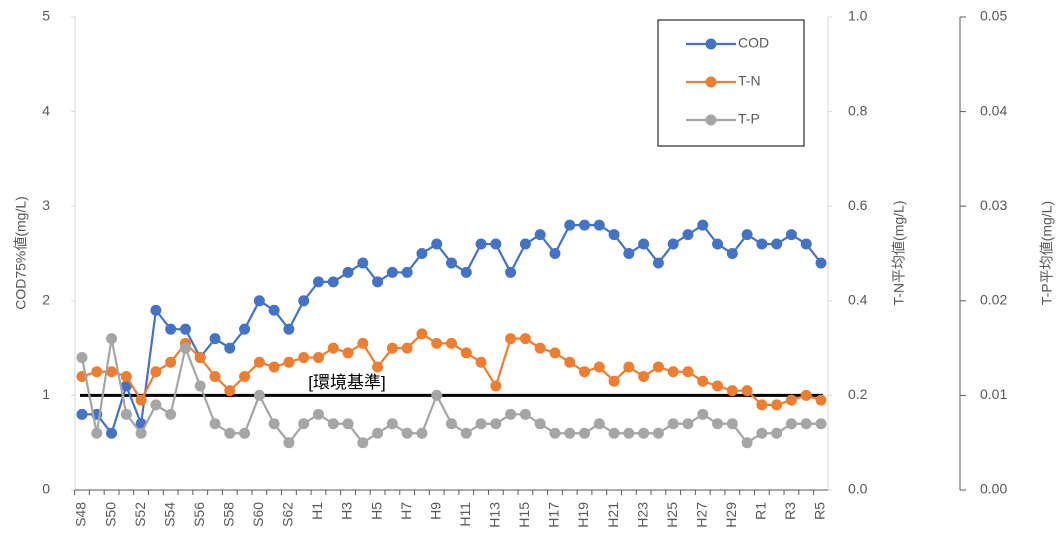  I want to click on y3-tick-label: 0.01, so click(993, 394).